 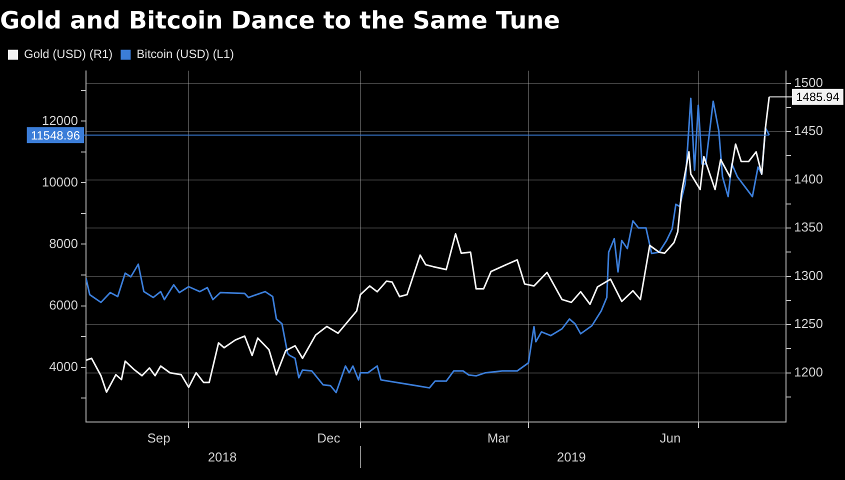 What do you see at coordinates (808, 324) in the screenshot?
I see `y2-tick-label: 1250` at bounding box center [808, 324].